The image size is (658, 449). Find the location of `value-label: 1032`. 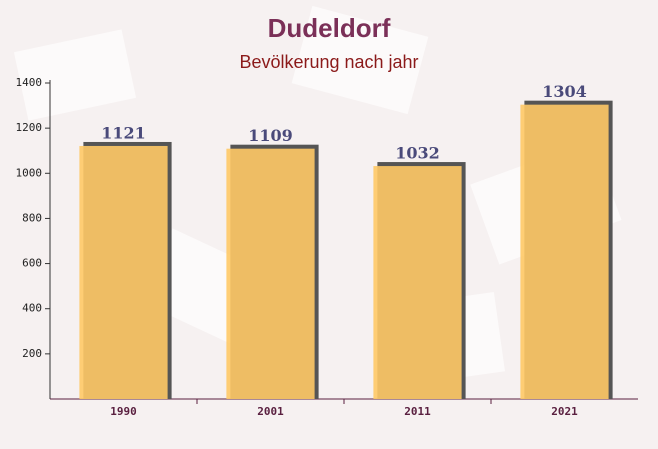

value-label: 1032 is located at coordinates (417, 153).